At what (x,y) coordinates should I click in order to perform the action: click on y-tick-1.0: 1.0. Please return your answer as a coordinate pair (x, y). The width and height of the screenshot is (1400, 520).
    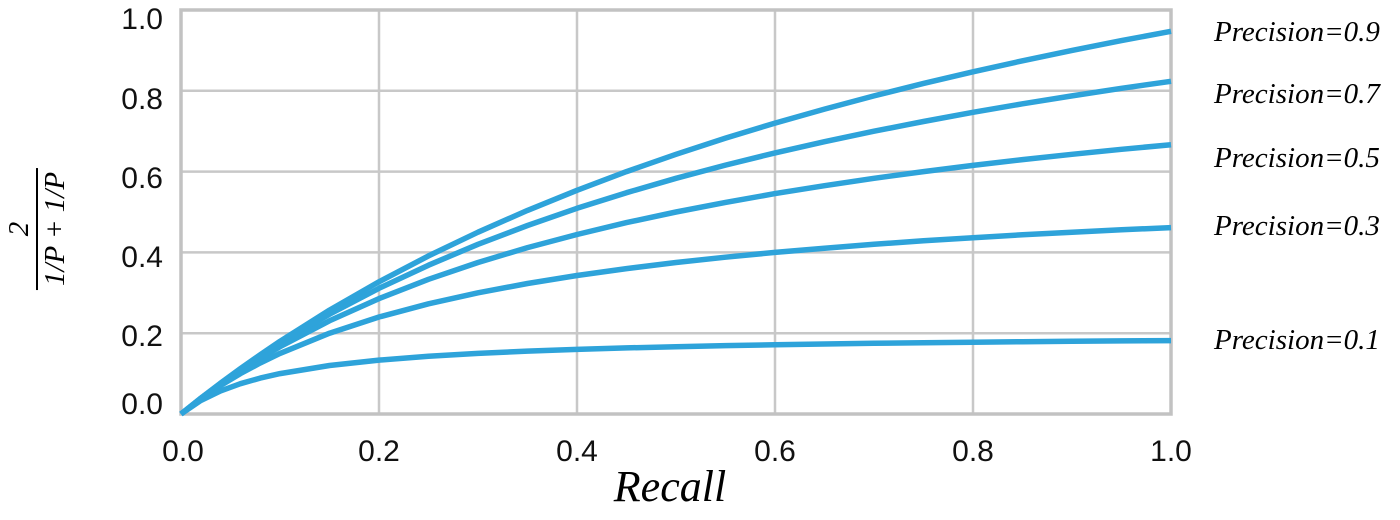
    Looking at the image, I should click on (142, 19).